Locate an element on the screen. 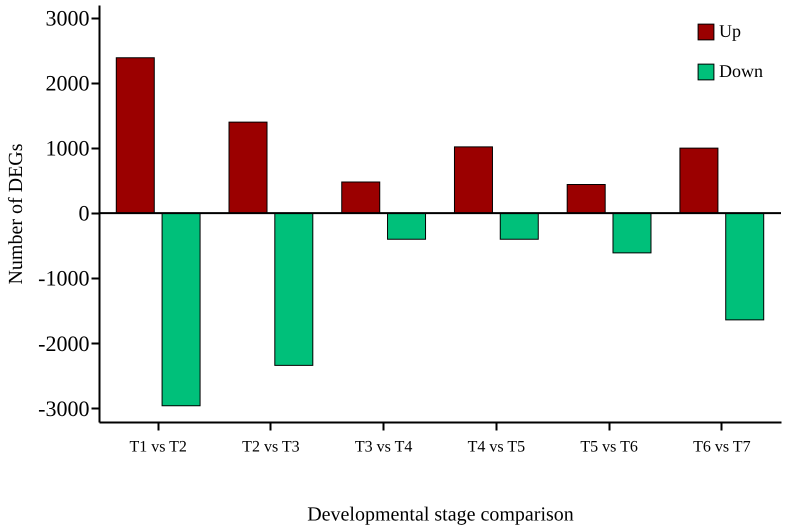 This screenshot has width=787, height=529. y-tick-label: -3000 is located at coordinates (64, 408).